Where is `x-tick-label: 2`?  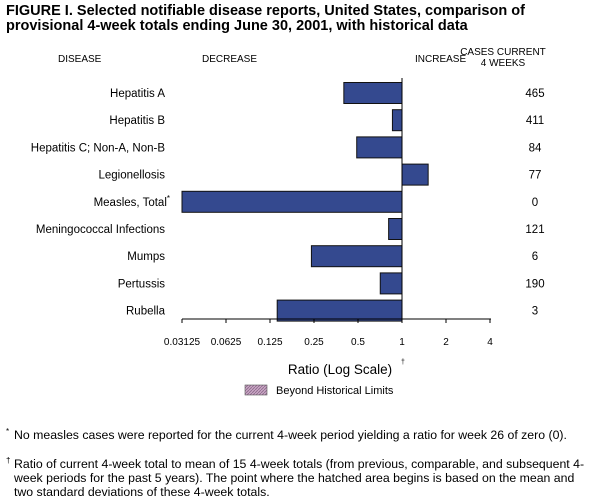 x-tick-label: 2 is located at coordinates (446, 342).